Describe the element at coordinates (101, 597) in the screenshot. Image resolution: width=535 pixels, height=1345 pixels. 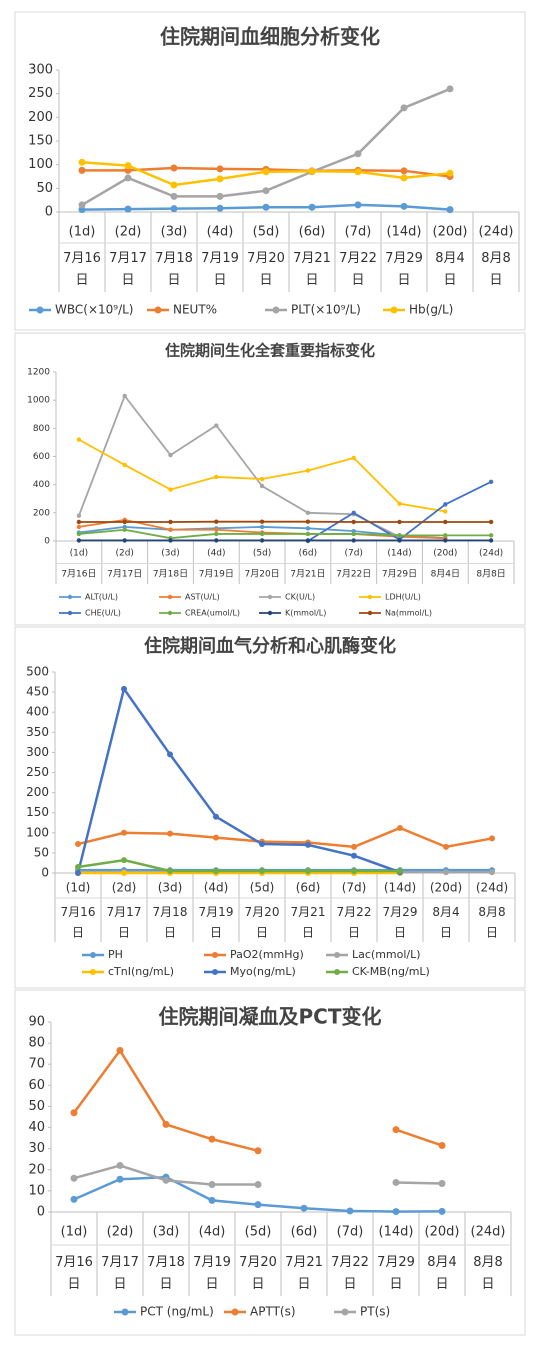
I see `legend-label: ALT(U/L)` at that location.